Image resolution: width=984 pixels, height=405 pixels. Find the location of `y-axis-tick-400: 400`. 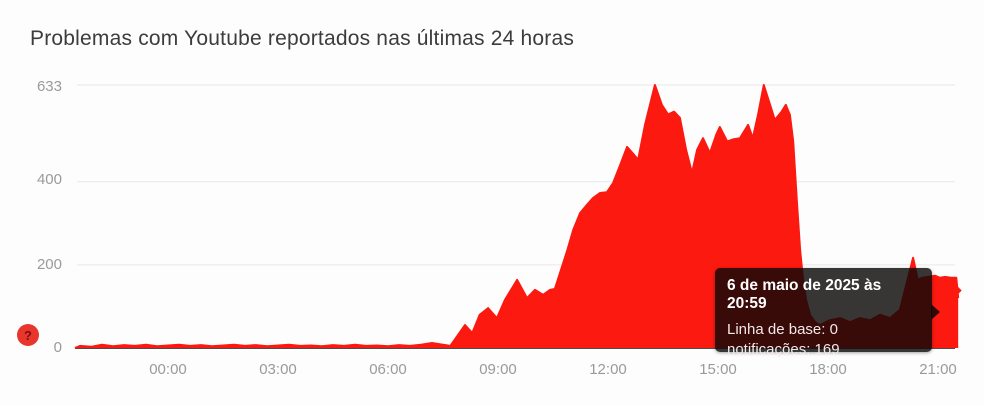

y-axis-tick-400: 400 is located at coordinates (49, 179).